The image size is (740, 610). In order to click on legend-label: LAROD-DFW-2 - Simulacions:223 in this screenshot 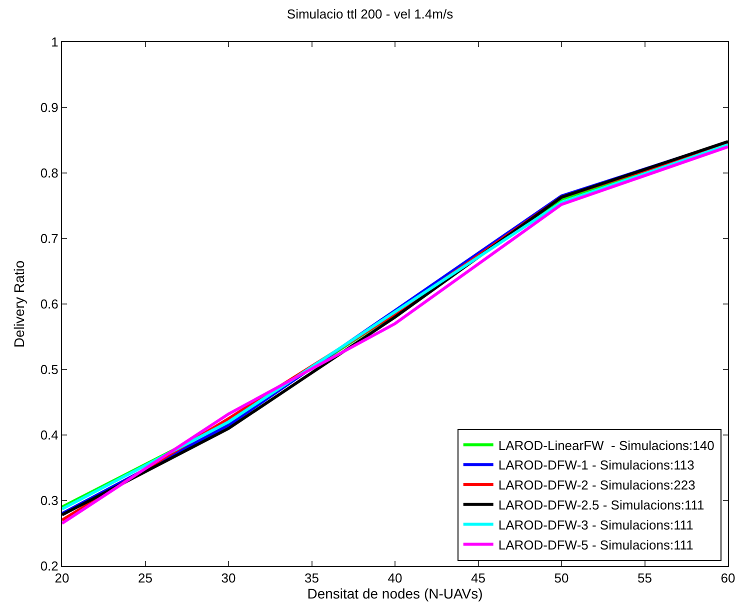, I will do `click(597, 485)`.